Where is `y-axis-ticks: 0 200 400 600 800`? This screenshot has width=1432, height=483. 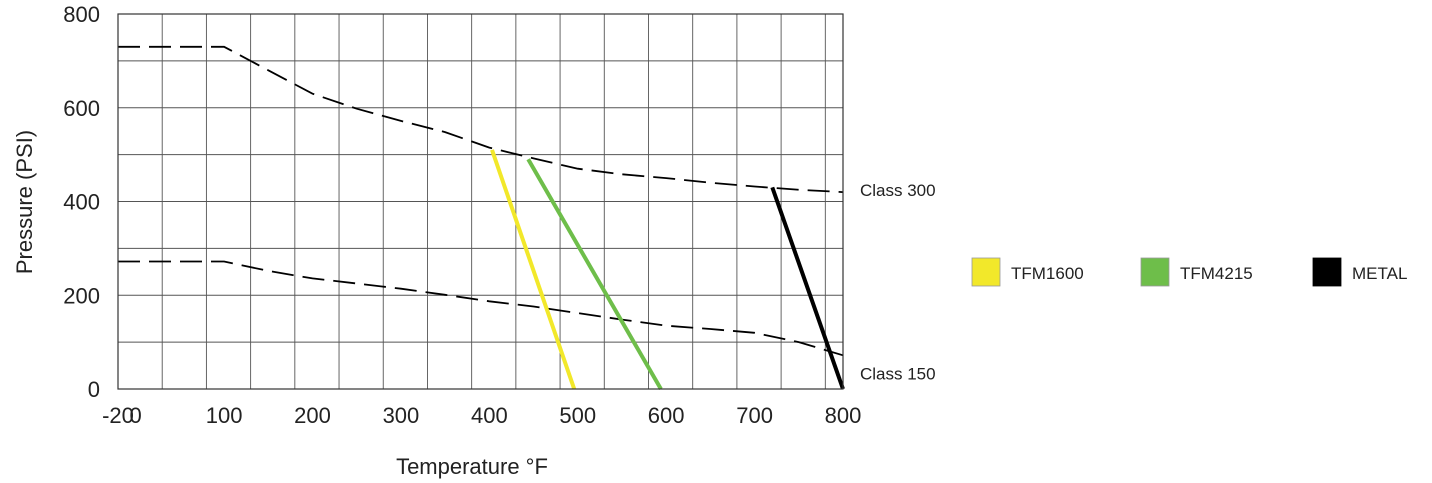
y-axis-ticks: 0 200 400 600 800 is located at coordinates (81, 202).